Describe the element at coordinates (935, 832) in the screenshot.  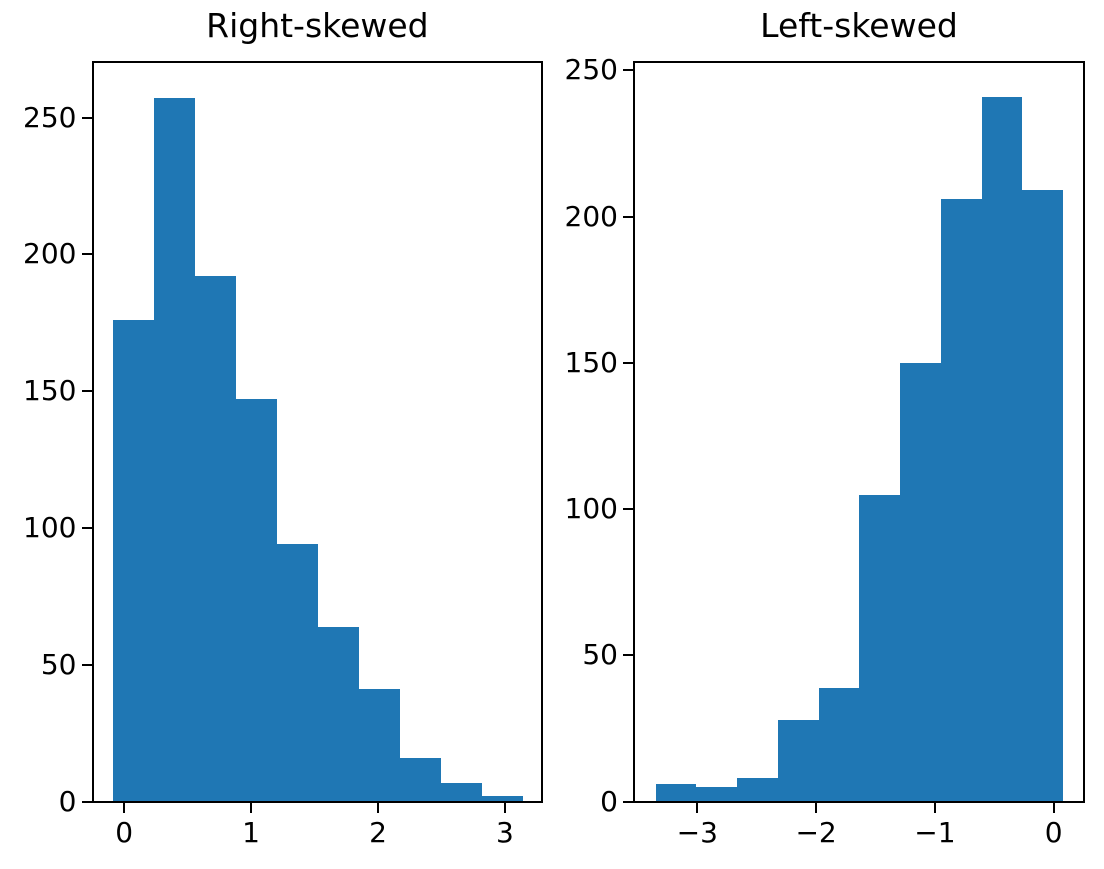
I see `x-tick-label: −1` at that location.